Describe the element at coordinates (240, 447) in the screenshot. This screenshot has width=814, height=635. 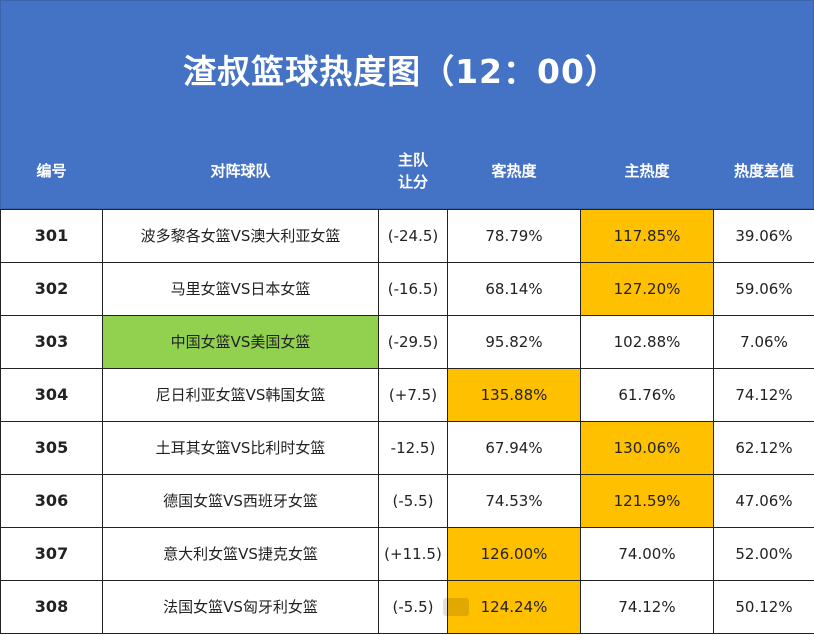
I see `cell-teams: 土耳其女篮VS比利时女篮` at that location.